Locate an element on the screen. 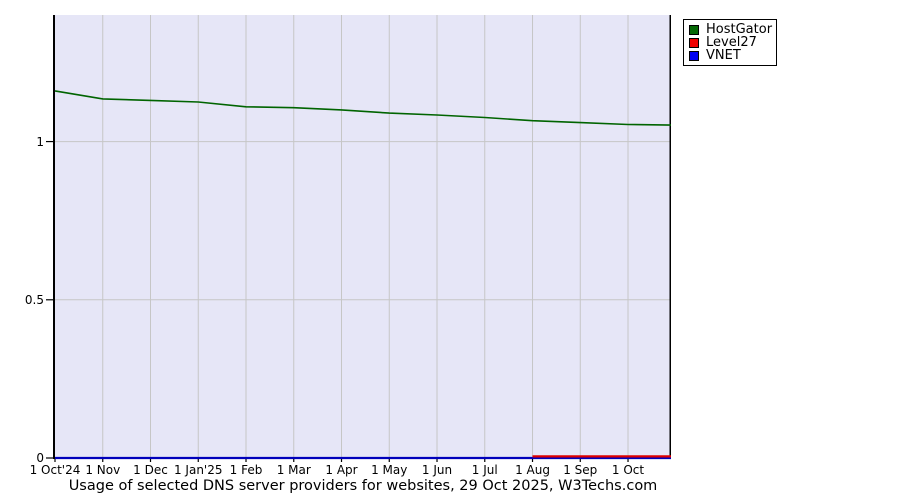 Image resolution: width=900 pixels, height=500 pixels. x-axis-label: 1 Dec is located at coordinates (150, 470).